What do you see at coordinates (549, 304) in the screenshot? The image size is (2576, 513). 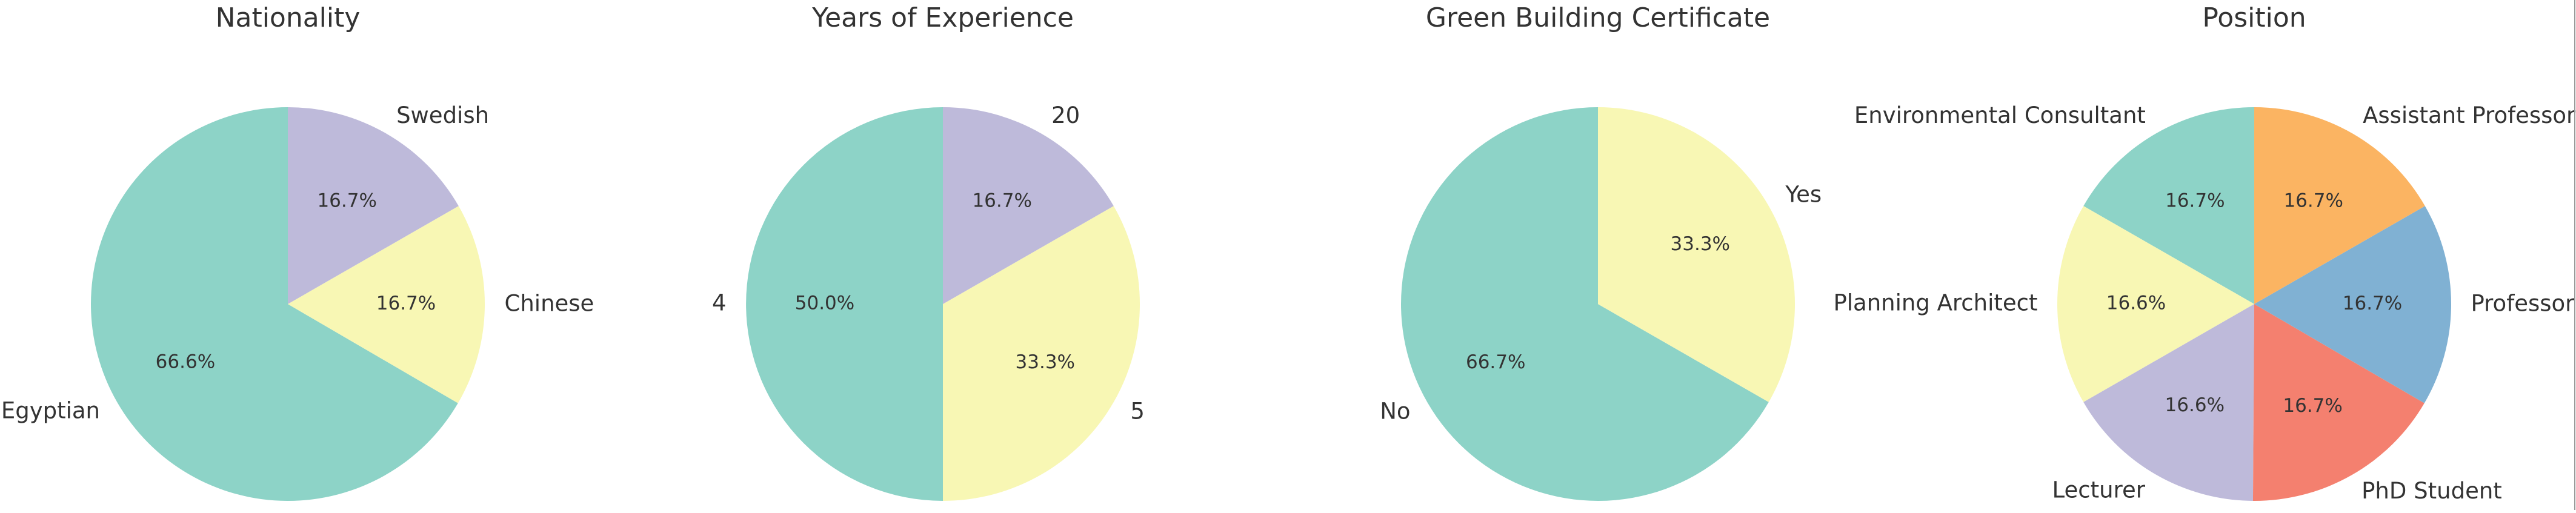 I see `slice-label: Chinese` at bounding box center [549, 304].